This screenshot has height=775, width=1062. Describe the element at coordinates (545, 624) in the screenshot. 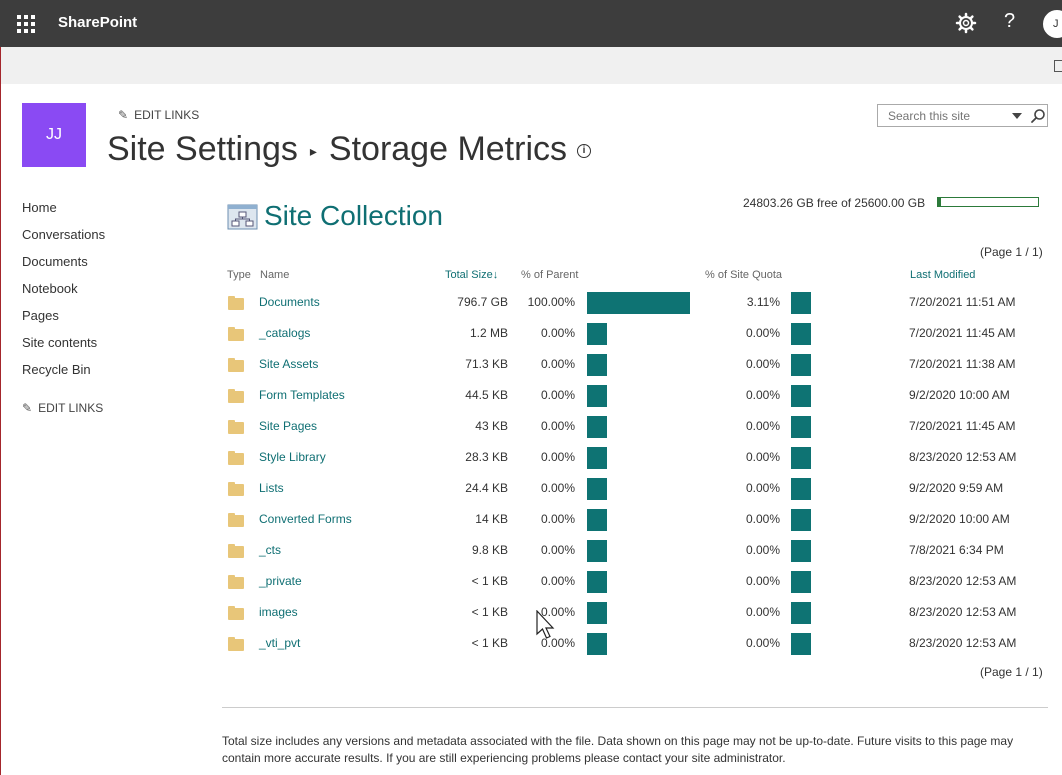

I see `mouse-pointer-icon` at that location.